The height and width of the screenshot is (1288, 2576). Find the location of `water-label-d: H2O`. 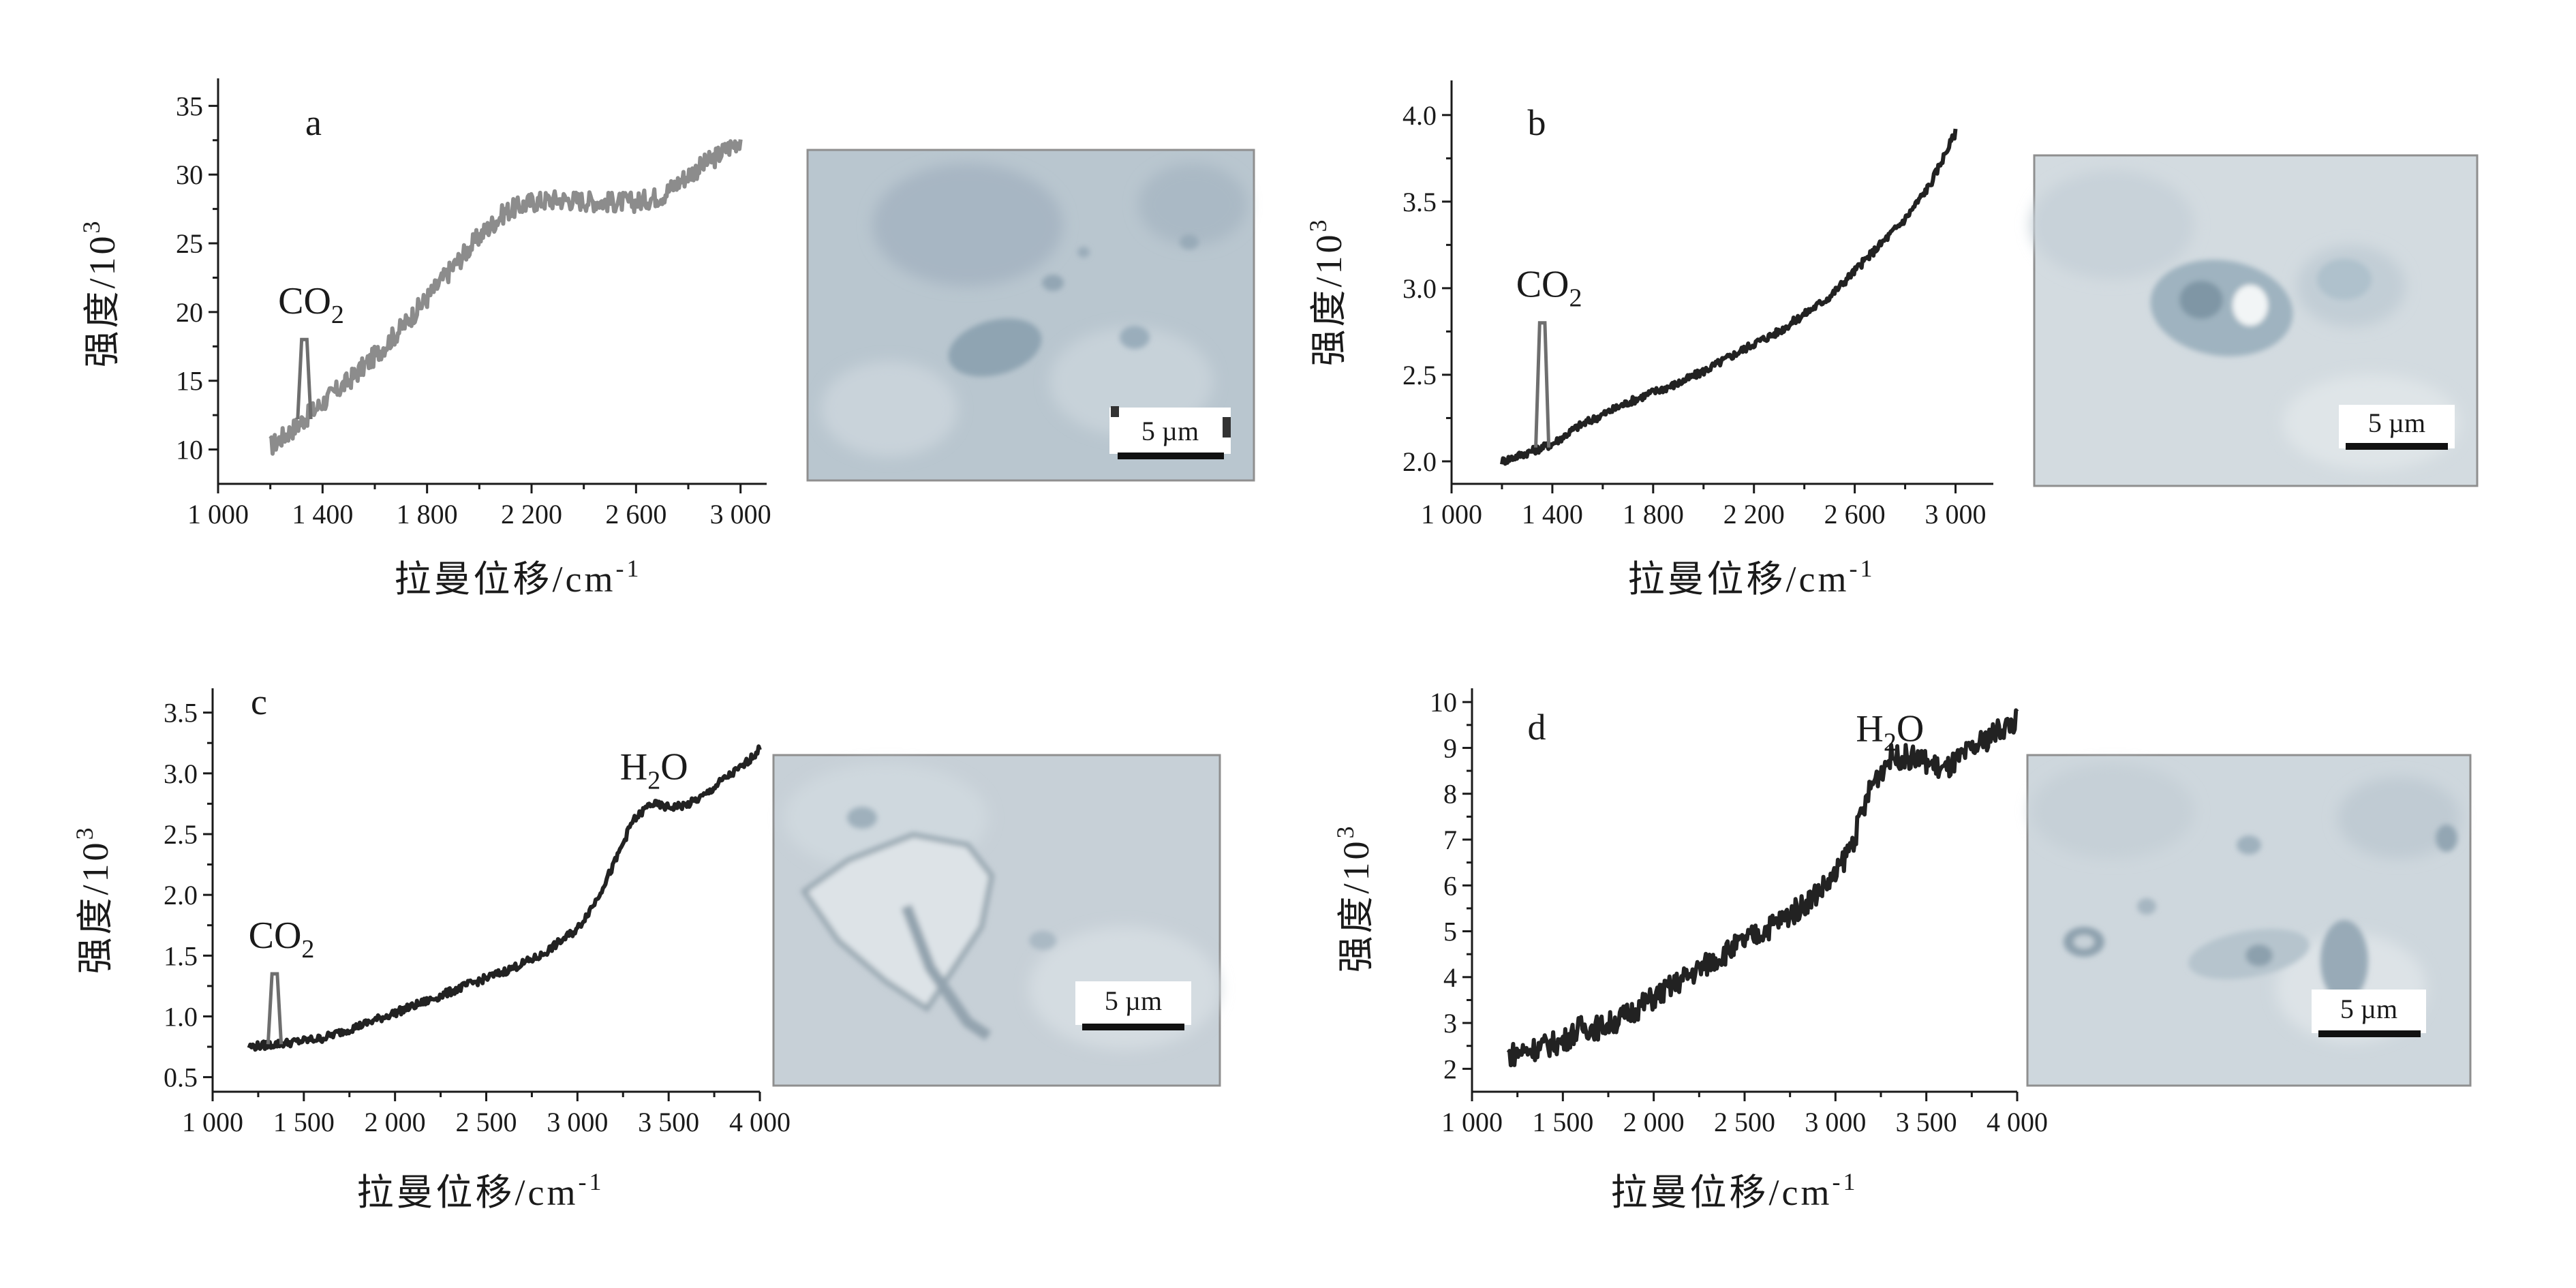

water-label-d: H2O is located at coordinates (1890, 731).